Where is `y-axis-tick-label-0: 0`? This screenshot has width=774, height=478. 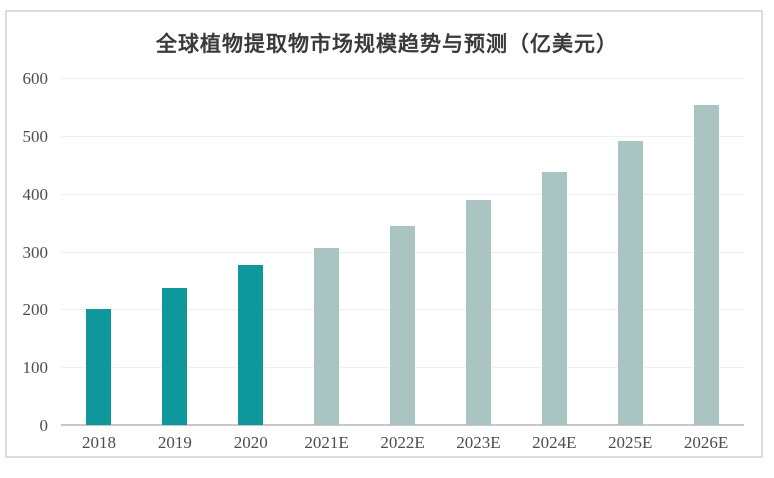 y-axis-tick-label-0: 0 is located at coordinates (44, 425).